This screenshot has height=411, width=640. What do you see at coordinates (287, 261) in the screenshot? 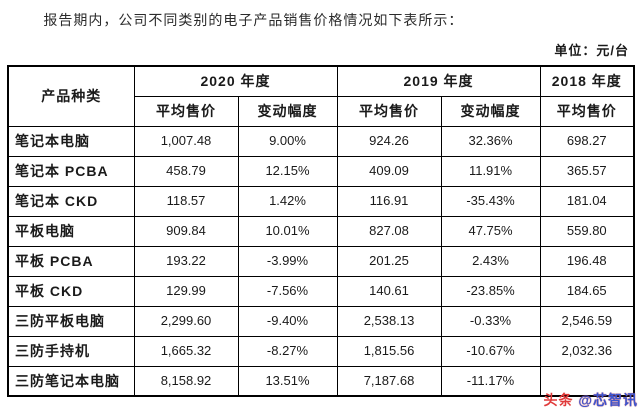
I see `cell-chg-2020: -3.99%` at bounding box center [287, 261].